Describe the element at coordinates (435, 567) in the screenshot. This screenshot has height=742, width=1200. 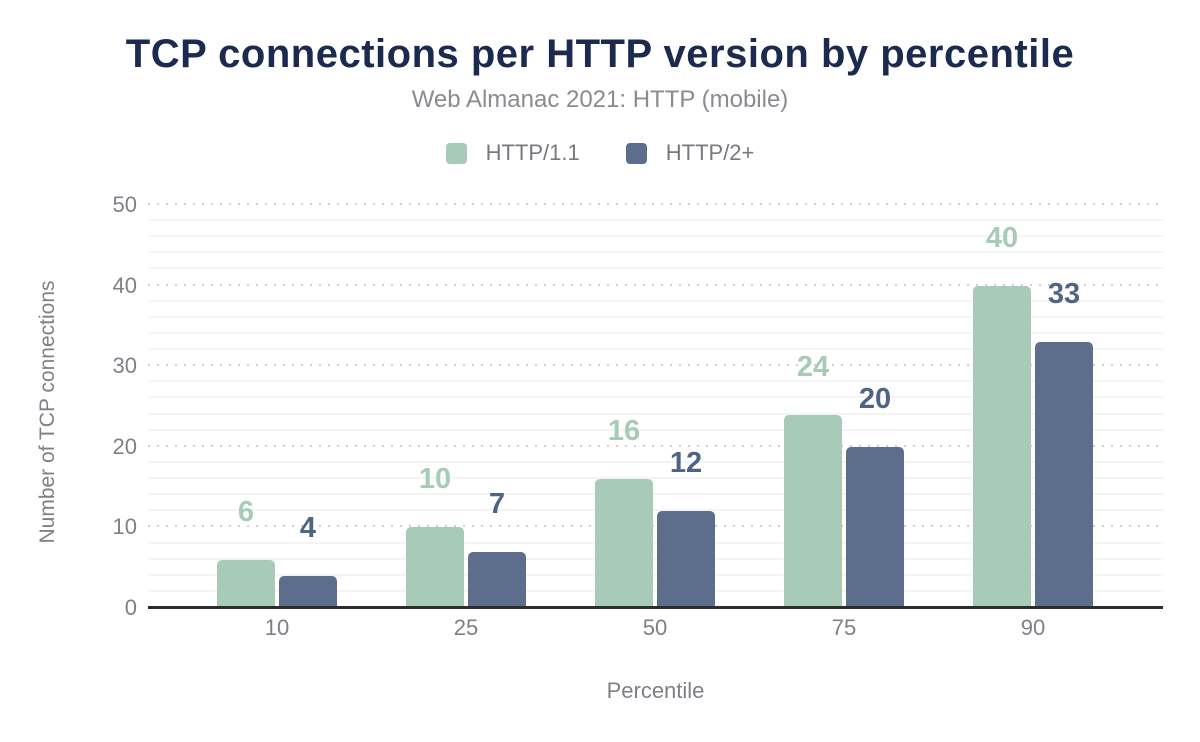
I see `bar-http11-p25` at that location.